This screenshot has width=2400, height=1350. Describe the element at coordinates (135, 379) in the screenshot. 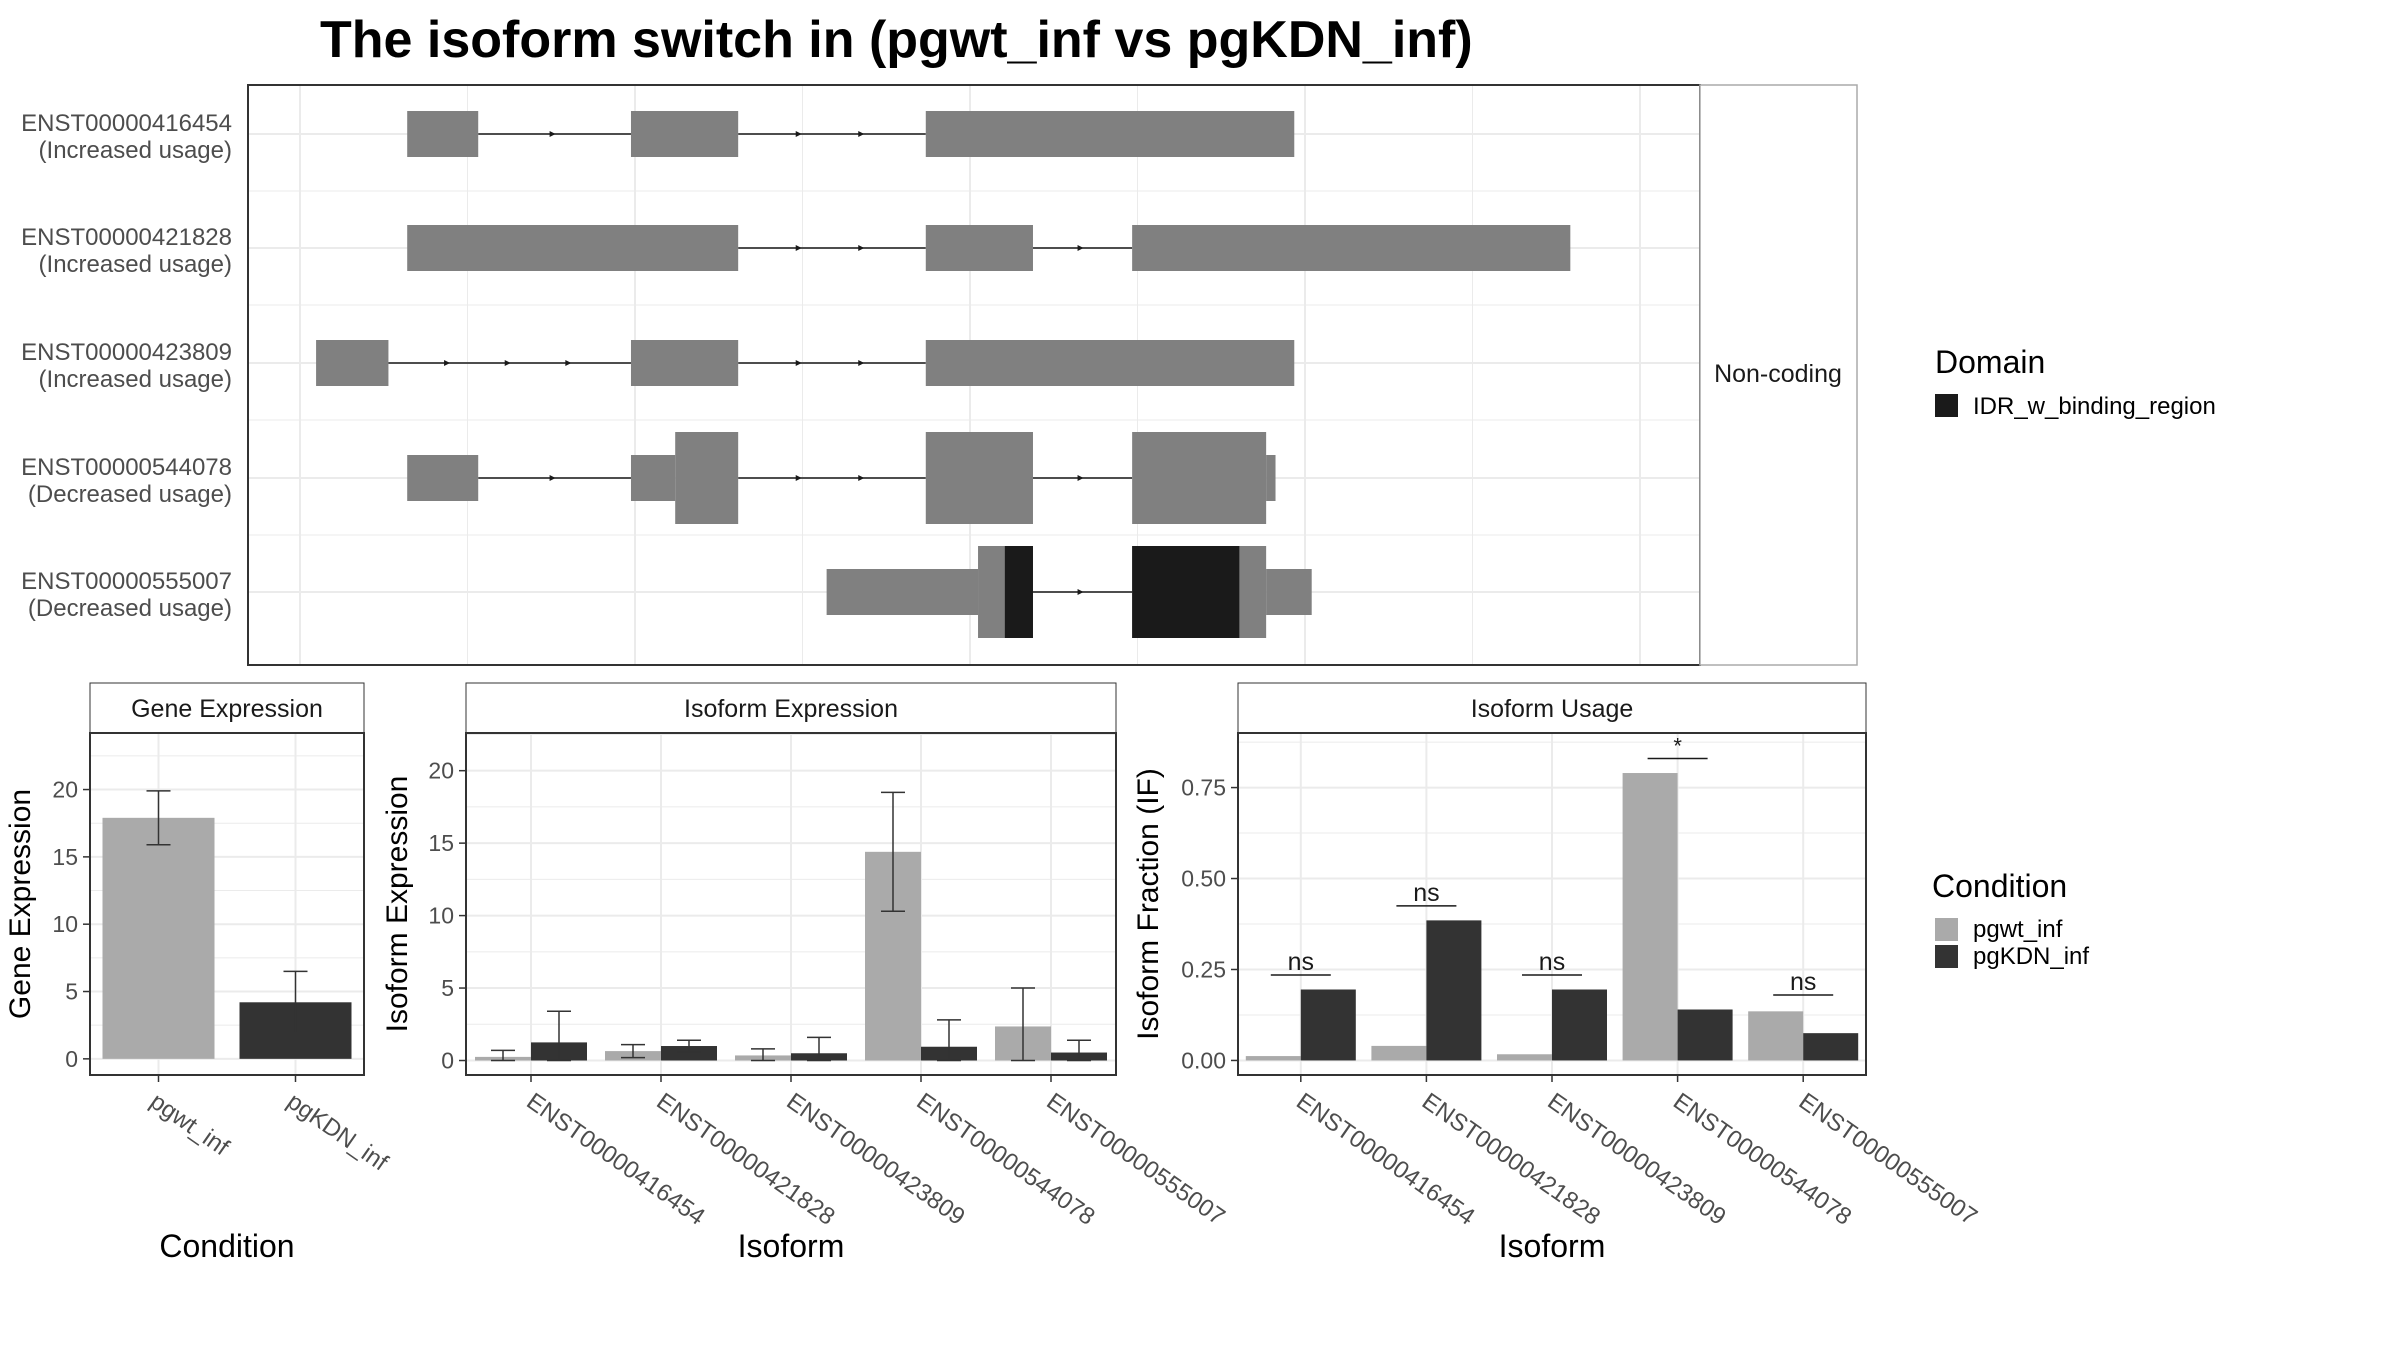

I see `transcript-usage-label: (Increased usage)` at that location.